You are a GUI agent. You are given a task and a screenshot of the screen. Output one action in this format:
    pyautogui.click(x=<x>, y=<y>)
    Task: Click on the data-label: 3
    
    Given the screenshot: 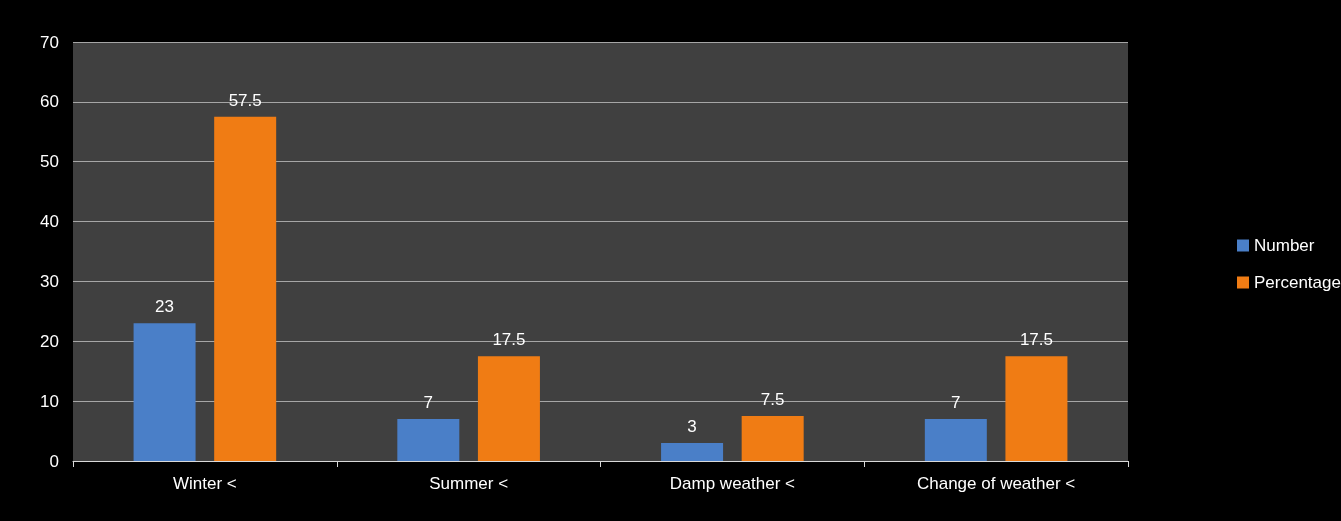 What is the action you would take?
    pyautogui.click(x=692, y=427)
    